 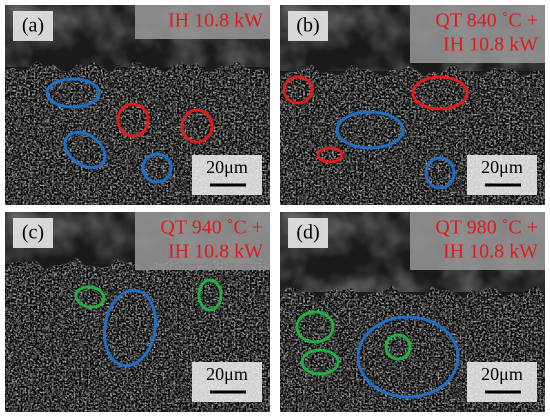 I want to click on condition-text: QT 980 ˚C +, so click(x=486, y=228).